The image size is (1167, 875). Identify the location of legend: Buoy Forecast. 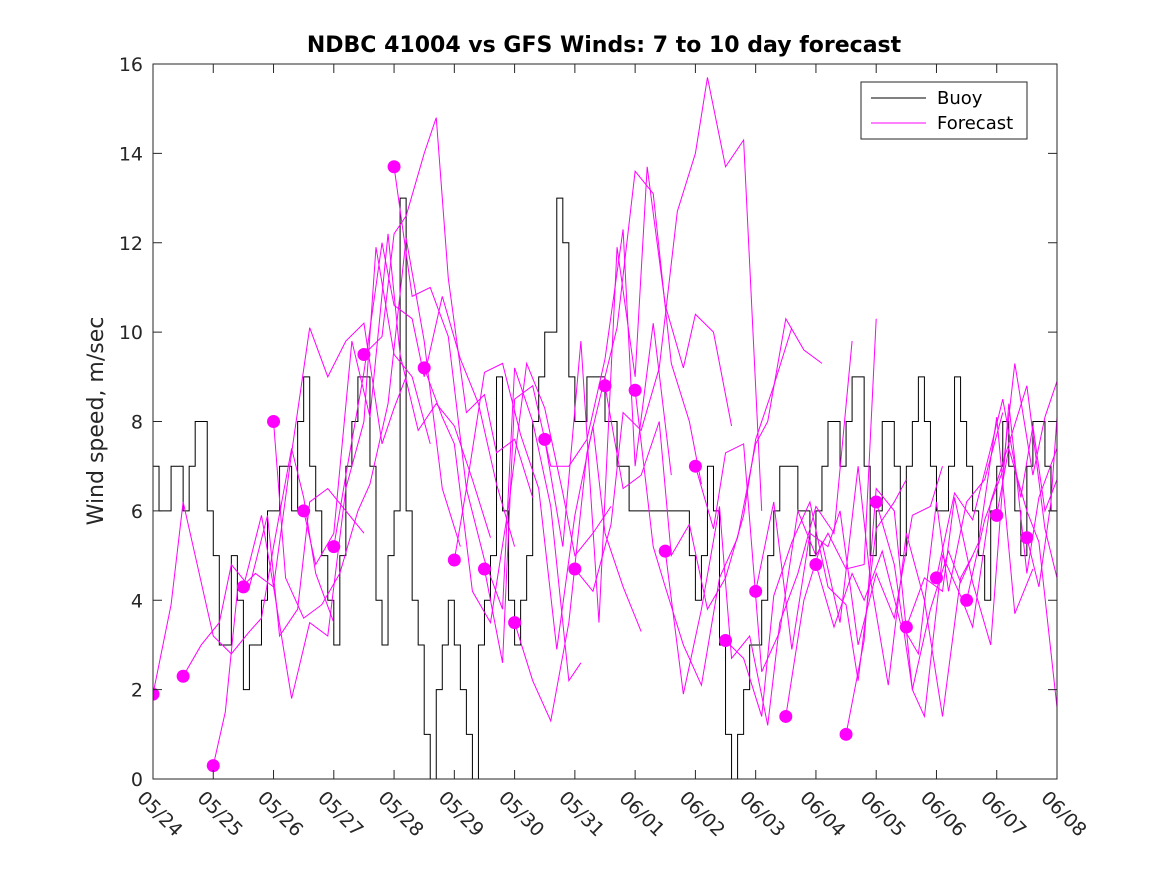
(944, 110).